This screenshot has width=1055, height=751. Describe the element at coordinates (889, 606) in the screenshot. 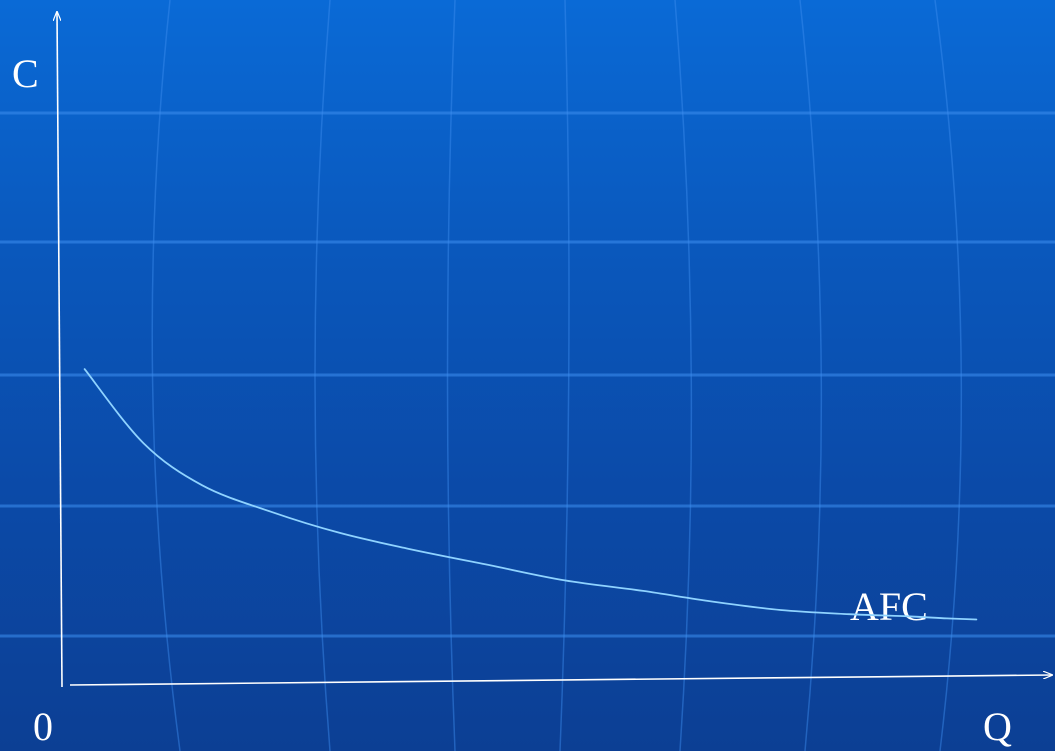

I see `series-label-afc: AFC` at that location.